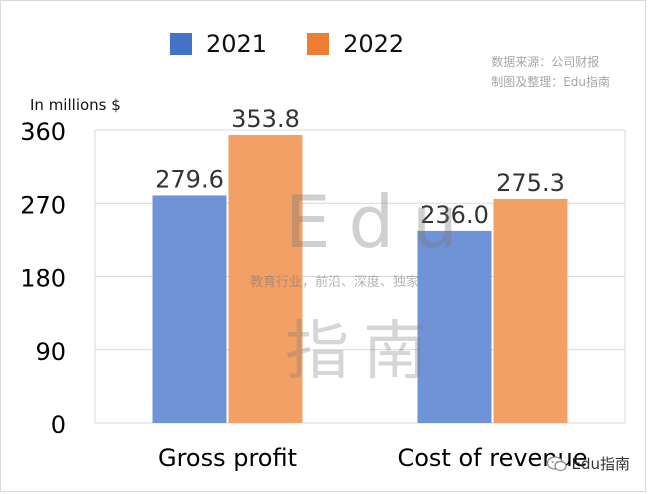 The height and width of the screenshot is (494, 648). What do you see at coordinates (545, 62) in the screenshot?
I see `source-line-1: 数据来源：公司财报` at bounding box center [545, 62].